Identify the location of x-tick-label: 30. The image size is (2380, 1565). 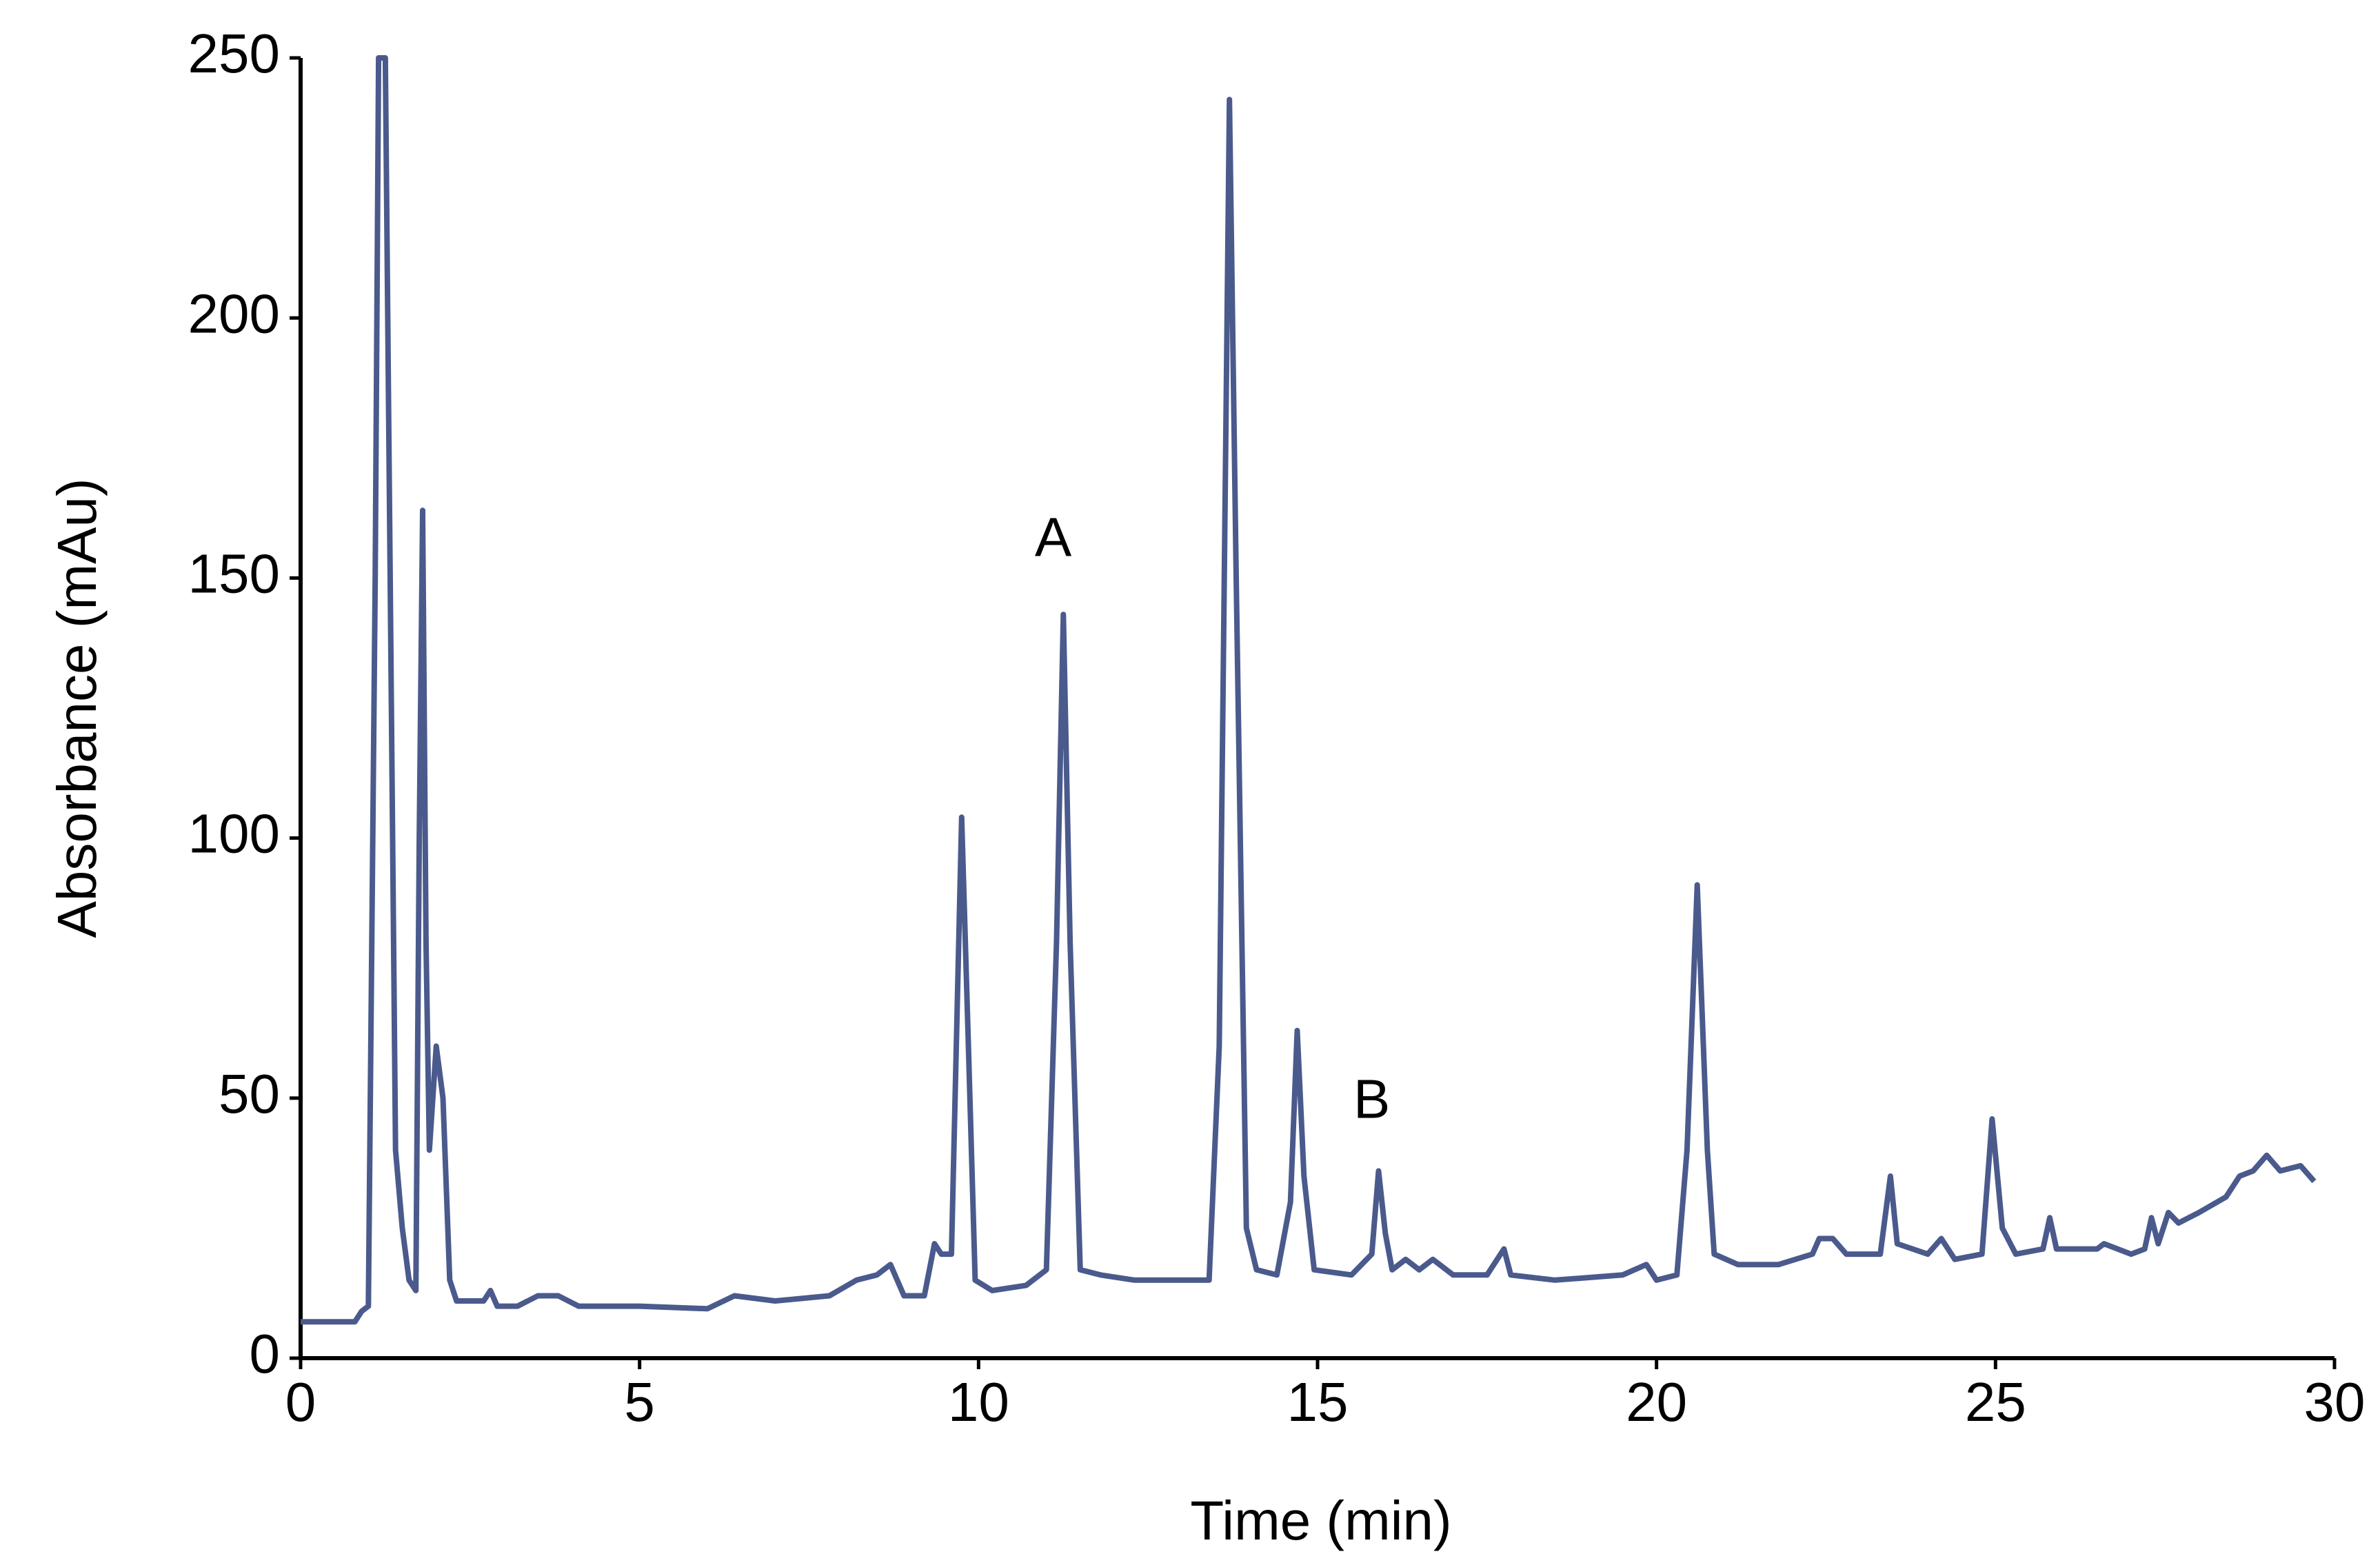
(2335, 1402).